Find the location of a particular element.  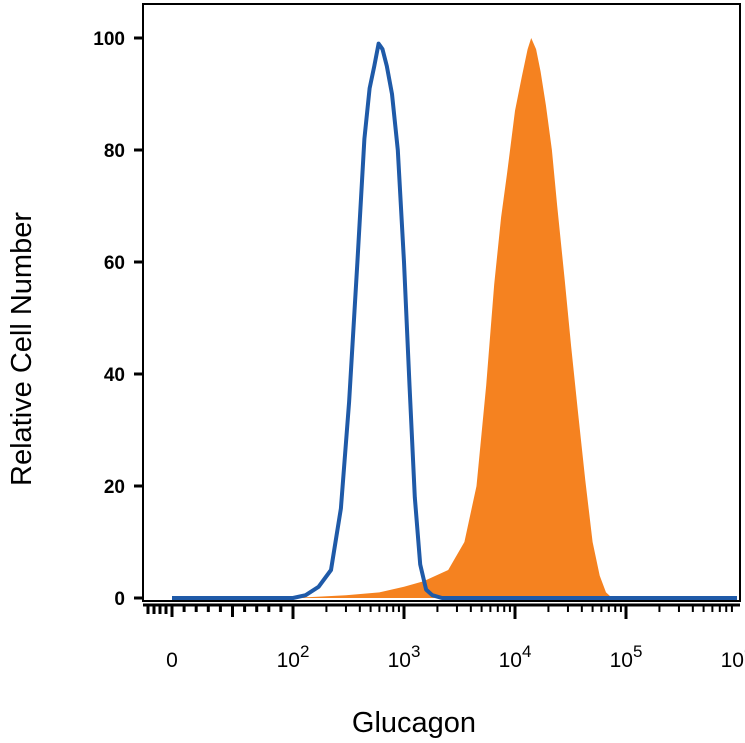

x-axis-title: Glucagon is located at coordinates (414, 723).